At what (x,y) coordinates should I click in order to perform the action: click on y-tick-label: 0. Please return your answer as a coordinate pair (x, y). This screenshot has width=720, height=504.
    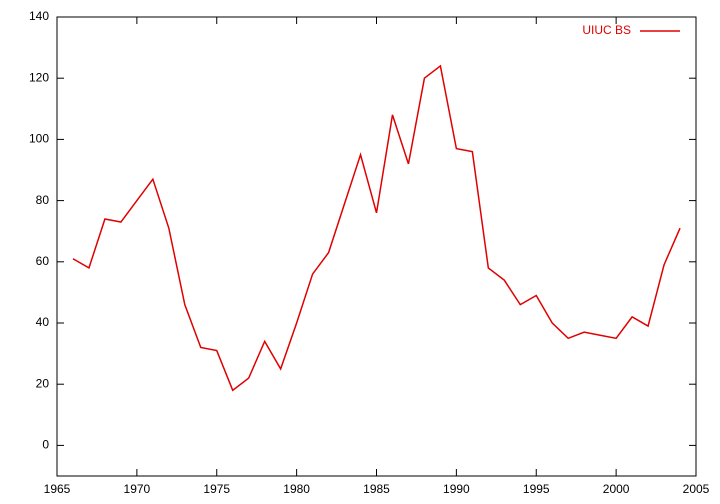
    Looking at the image, I should click on (45, 445).